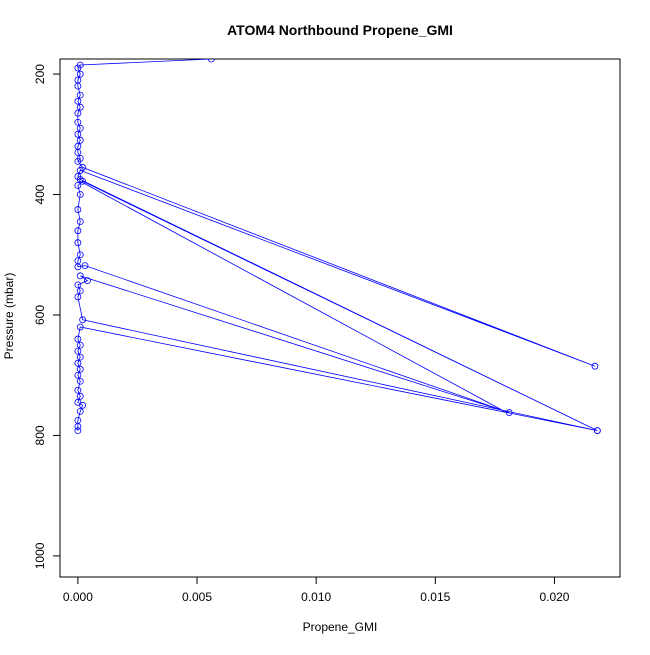 The width and height of the screenshot is (650, 655). Describe the element at coordinates (554, 597) in the screenshot. I see `x-tick-label: 0.020` at that location.